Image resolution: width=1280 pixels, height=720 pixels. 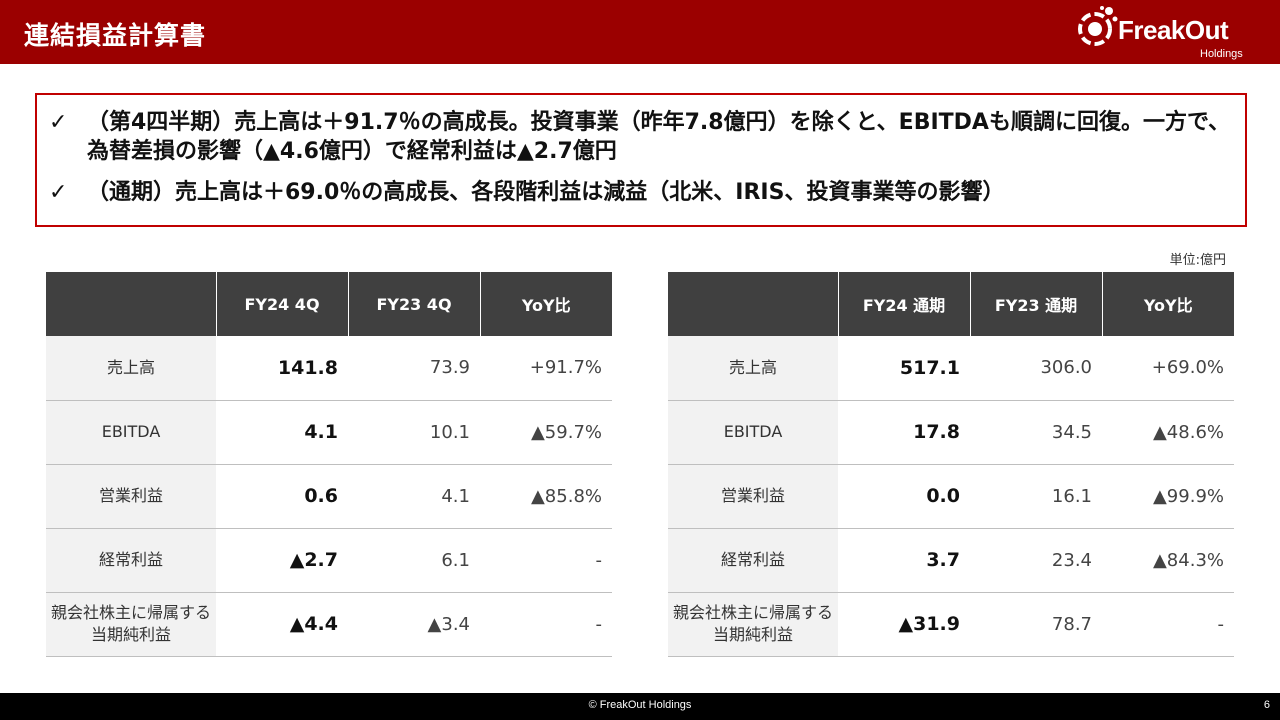 What do you see at coordinates (904, 368) in the screenshot?
I see `current-value: 517.1` at bounding box center [904, 368].